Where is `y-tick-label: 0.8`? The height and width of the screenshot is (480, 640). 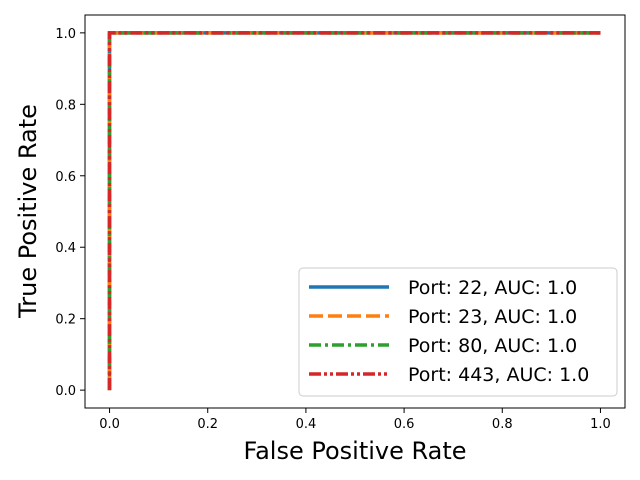
y-tick-label: 0.8 is located at coordinates (65, 105).